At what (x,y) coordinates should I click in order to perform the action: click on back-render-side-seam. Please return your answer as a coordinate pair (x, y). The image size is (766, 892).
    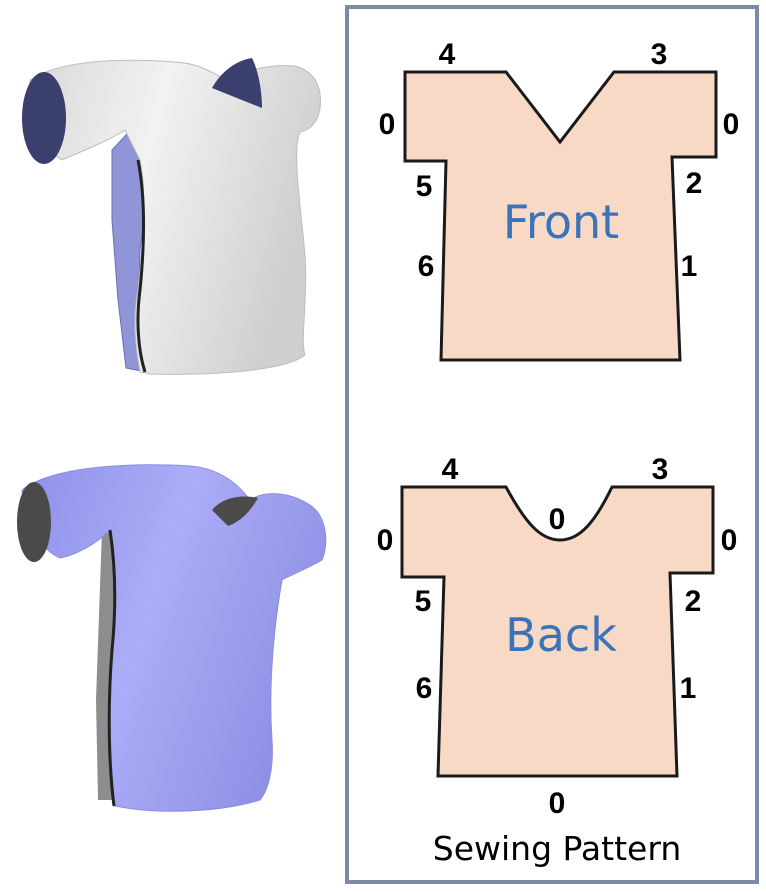
    Looking at the image, I should click on (112, 668).